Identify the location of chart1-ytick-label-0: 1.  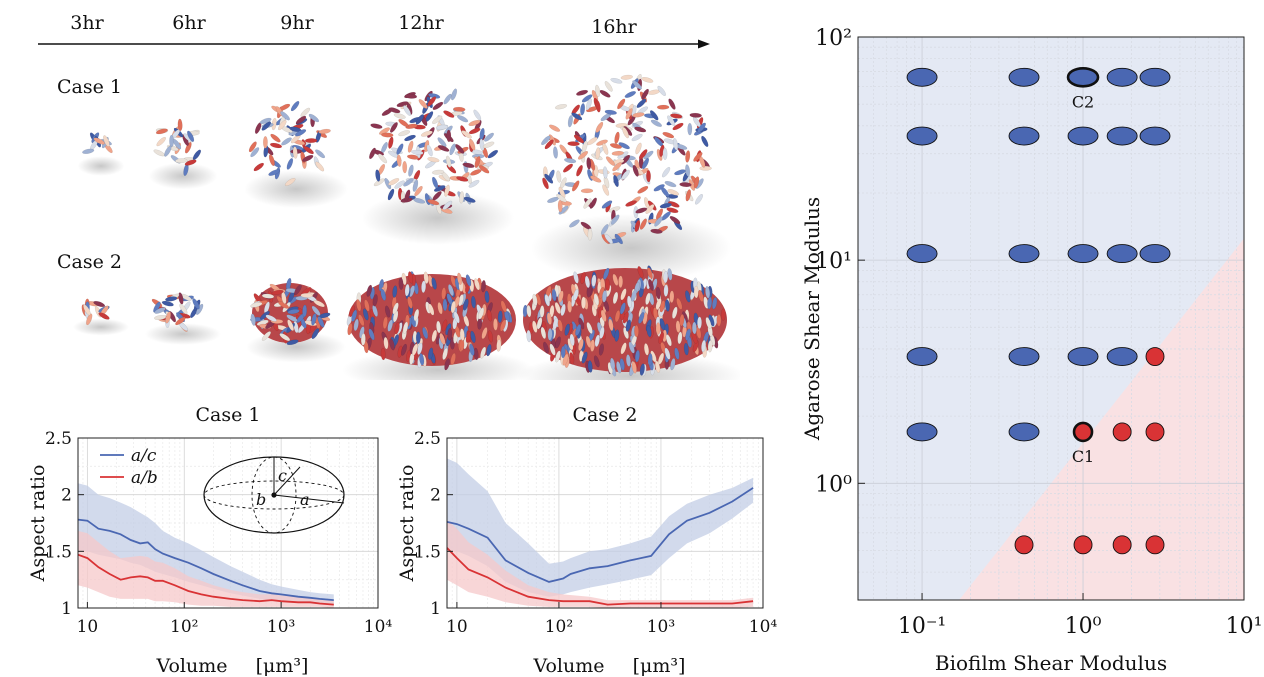
(66, 609).